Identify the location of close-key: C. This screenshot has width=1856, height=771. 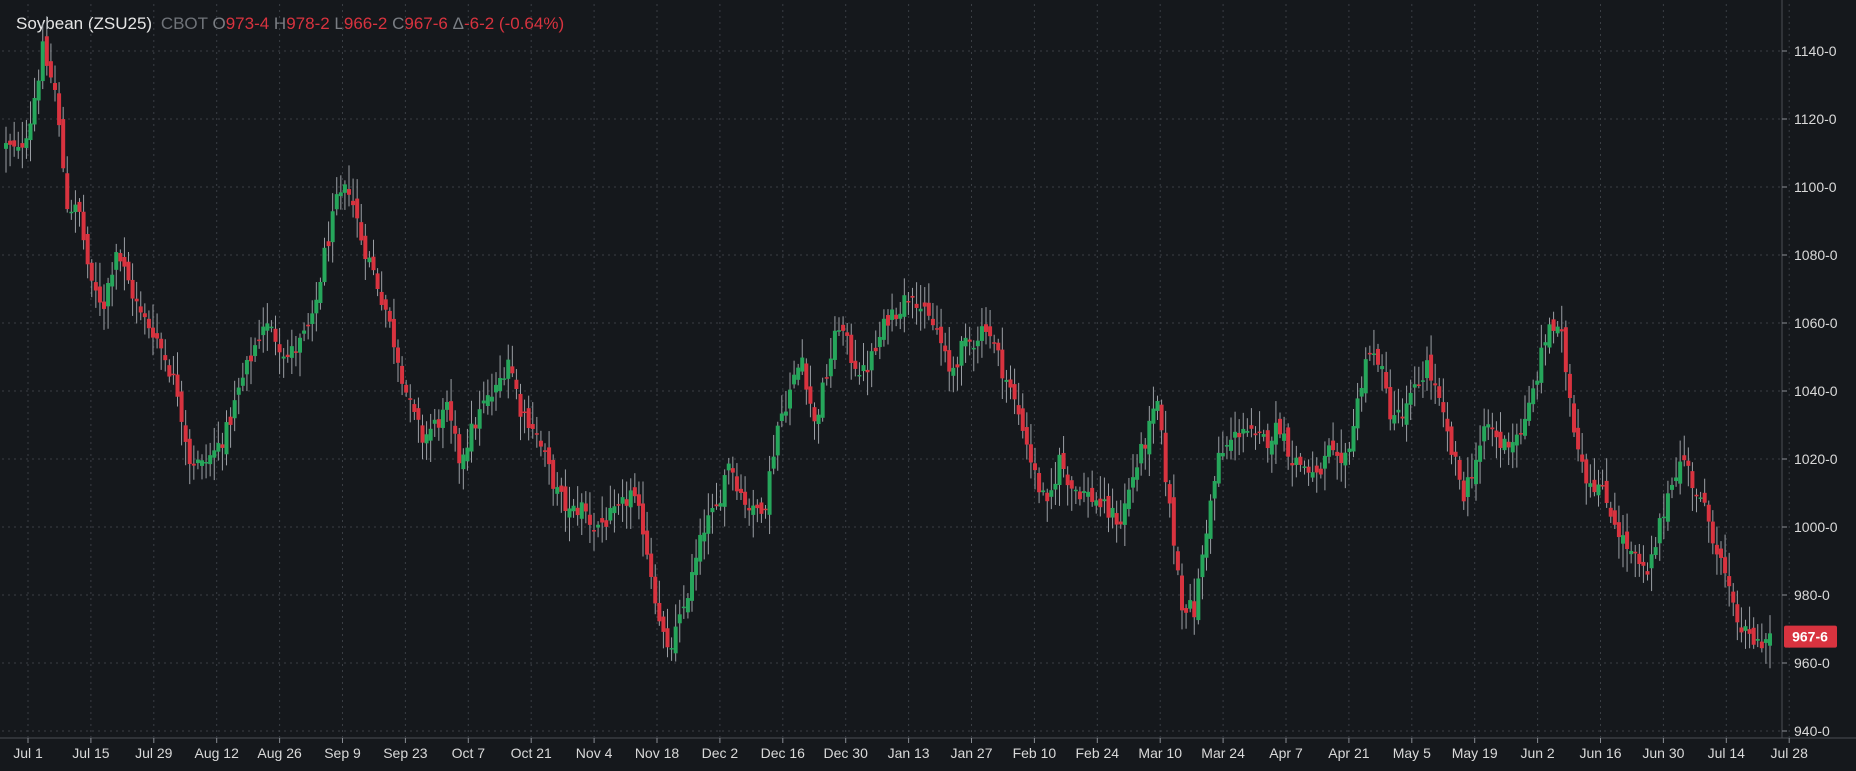
(398, 23).